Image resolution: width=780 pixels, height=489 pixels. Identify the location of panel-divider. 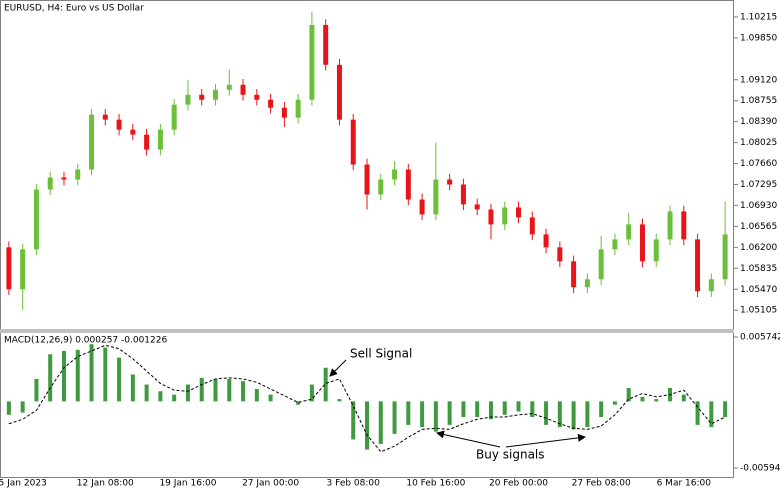
(367, 331).